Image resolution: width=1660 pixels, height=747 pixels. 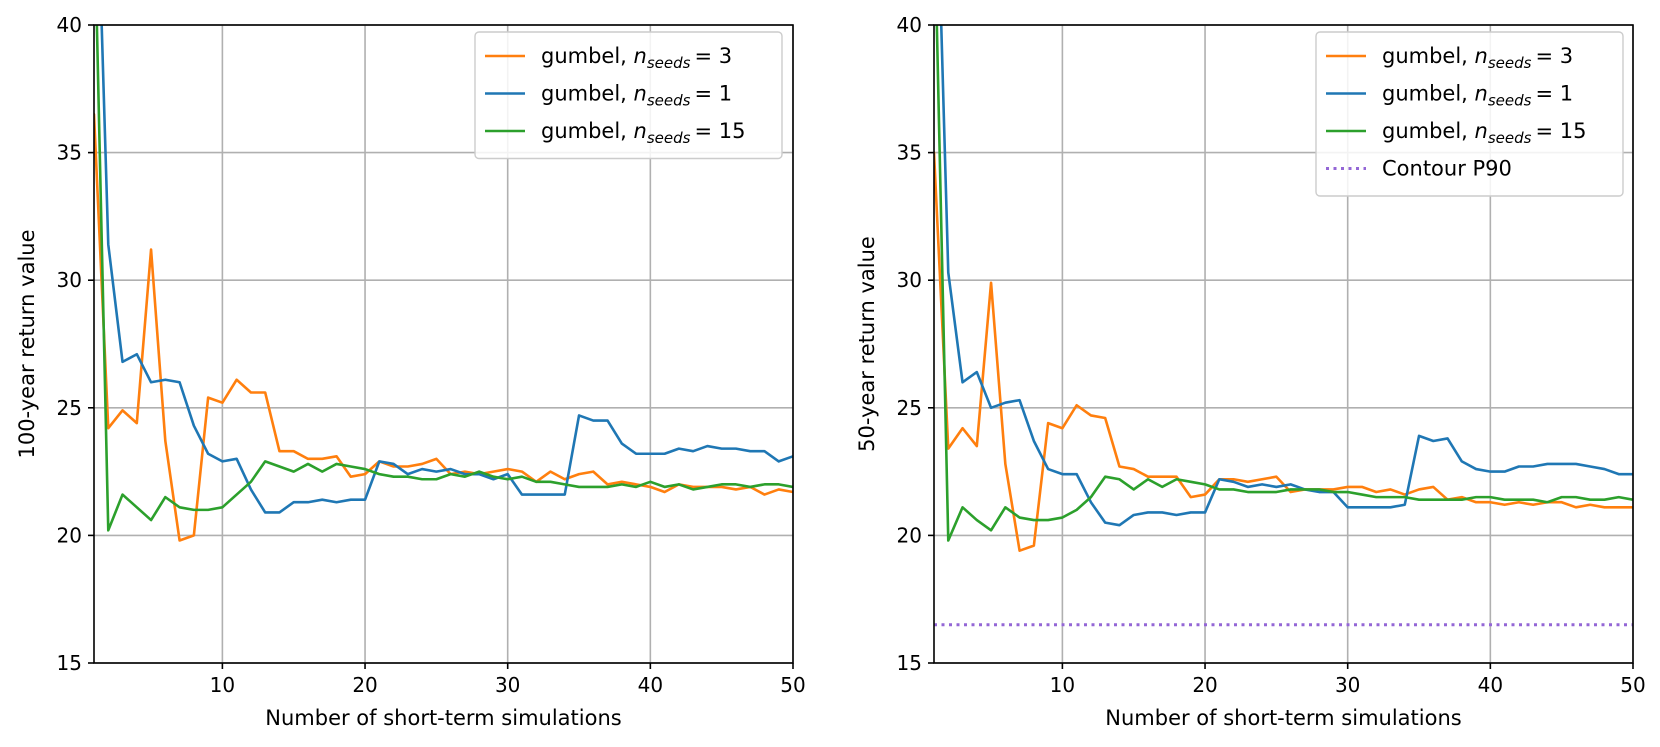 What do you see at coordinates (867, 344) in the screenshot?
I see `y-axis-label: 50-year return value` at bounding box center [867, 344].